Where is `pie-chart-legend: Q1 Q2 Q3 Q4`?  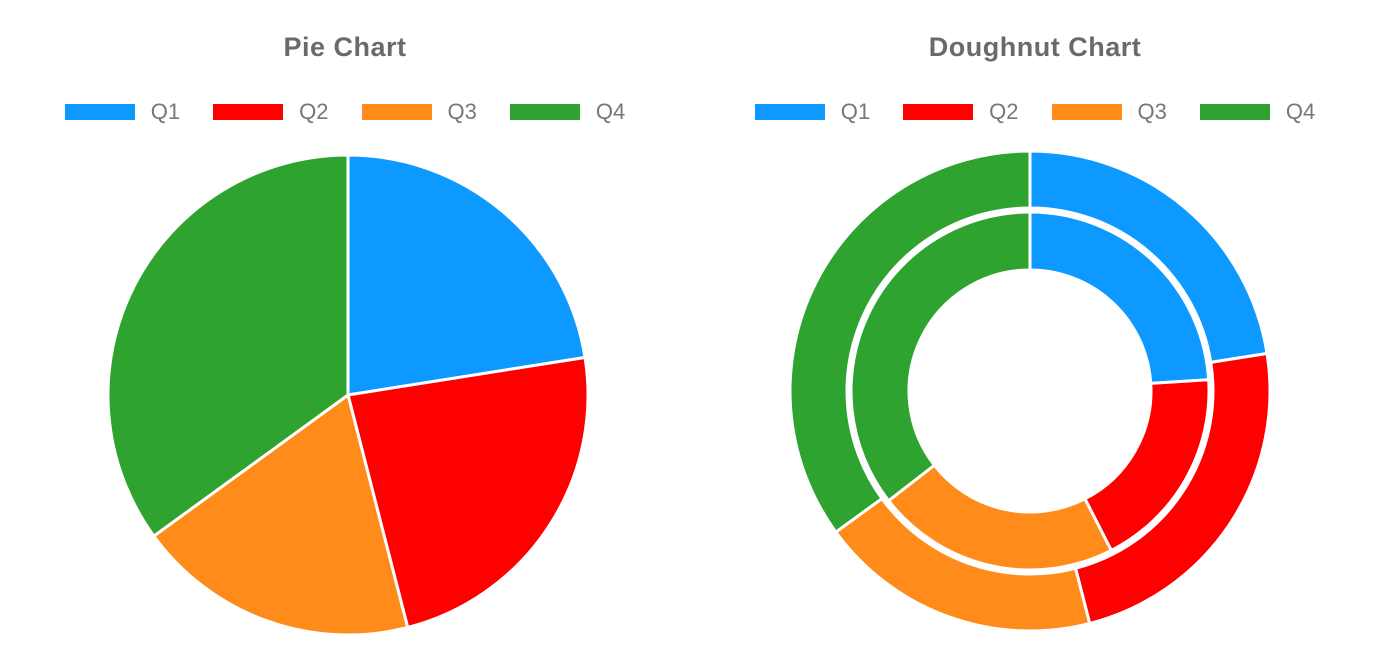
pie-chart-legend: Q1 Q2 Q3 Q4 is located at coordinates (345, 112).